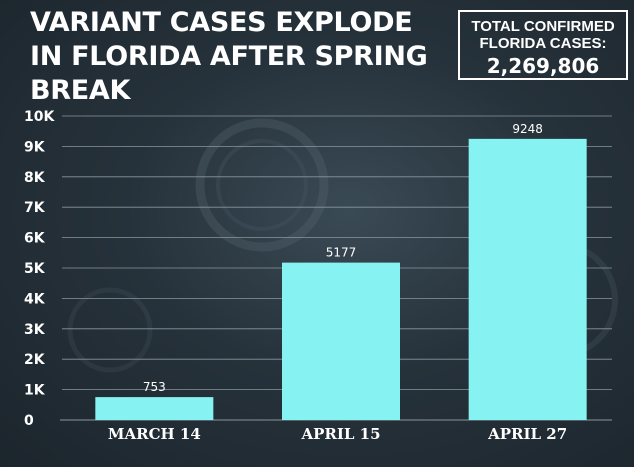 Image resolution: width=634 pixels, height=467 pixels. Describe the element at coordinates (35, 330) in the screenshot. I see `y-tick-label: 3K` at that location.